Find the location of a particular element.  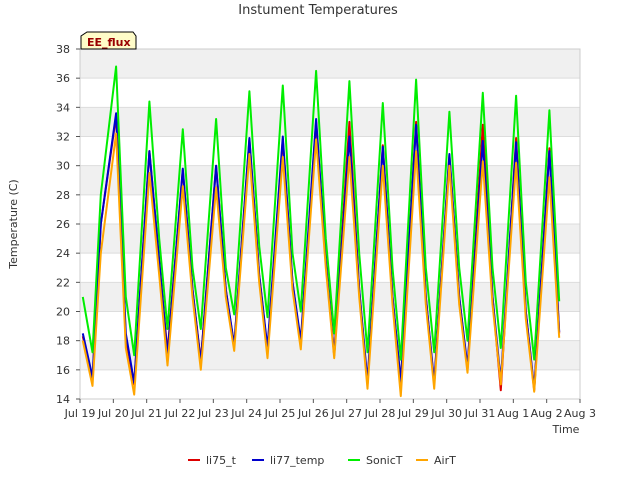

legend-label-li77_temp: li77_temp is located at coordinates (297, 460).